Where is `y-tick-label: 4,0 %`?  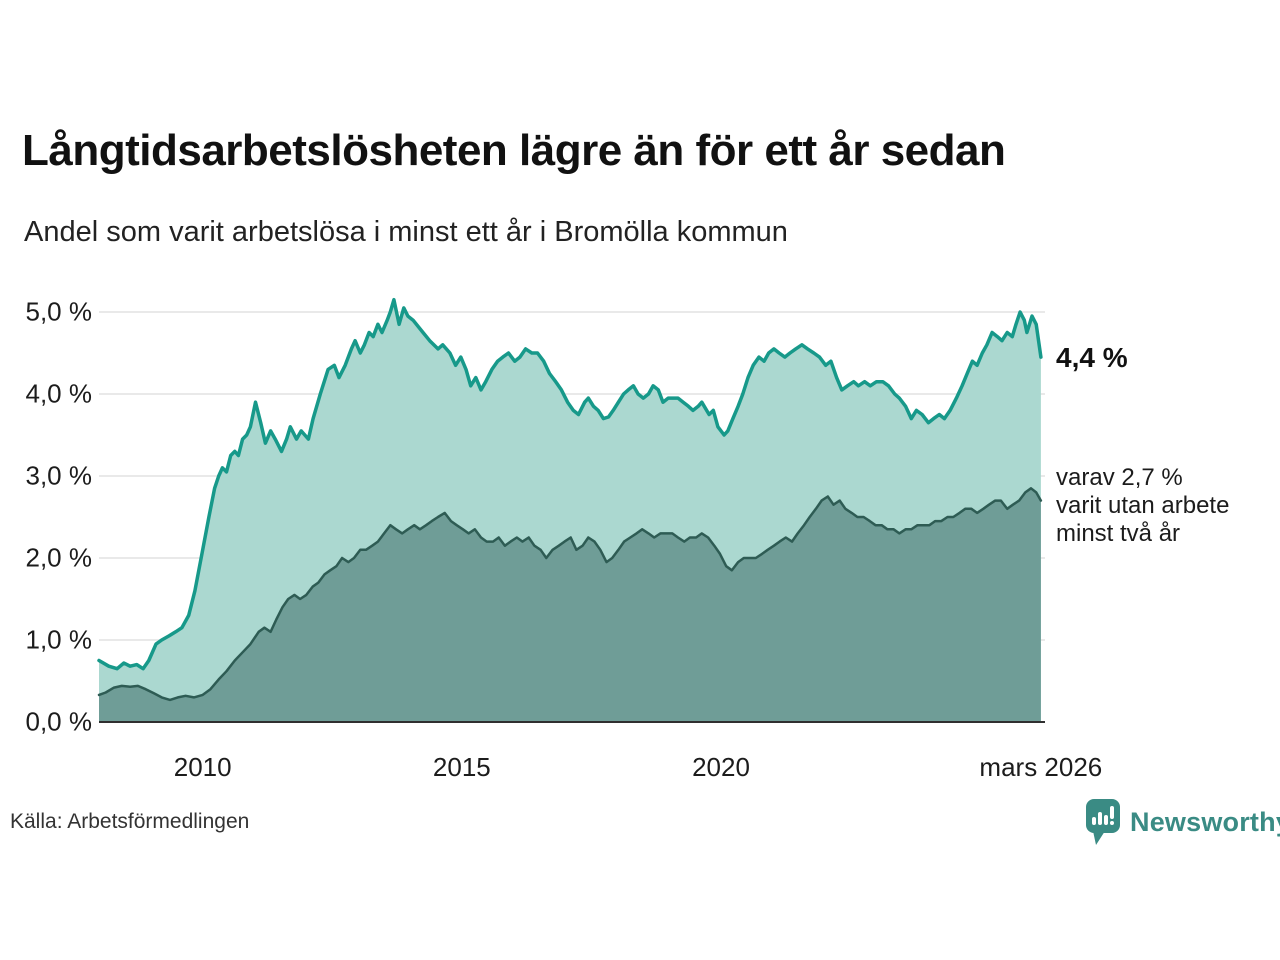
y-tick-label: 4,0 % is located at coordinates (59, 393).